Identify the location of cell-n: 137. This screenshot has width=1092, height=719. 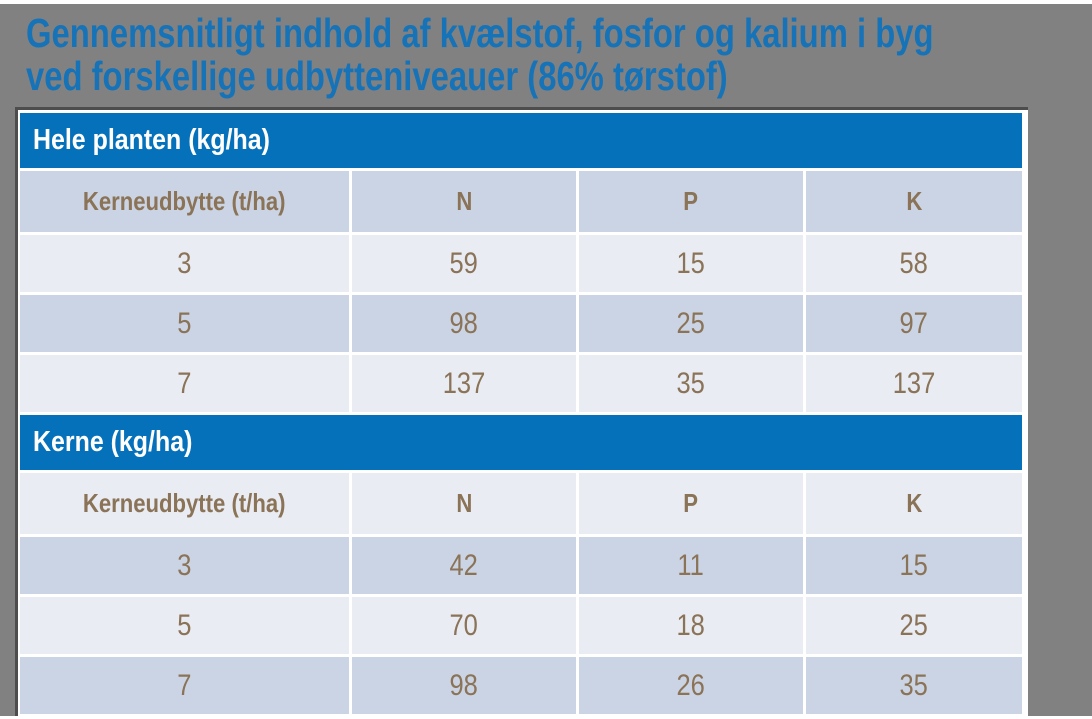
(464, 383).